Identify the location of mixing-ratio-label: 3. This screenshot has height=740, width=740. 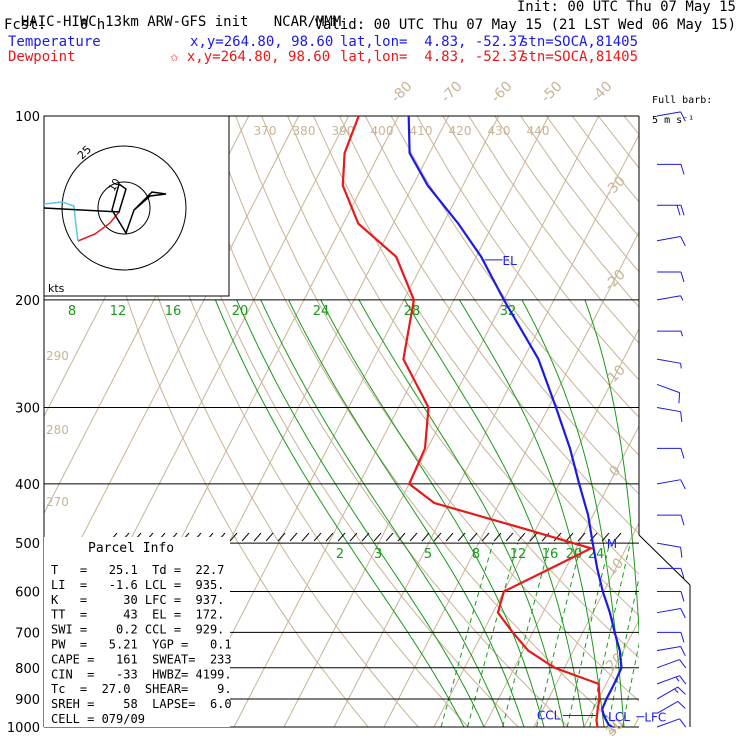
(378, 554).